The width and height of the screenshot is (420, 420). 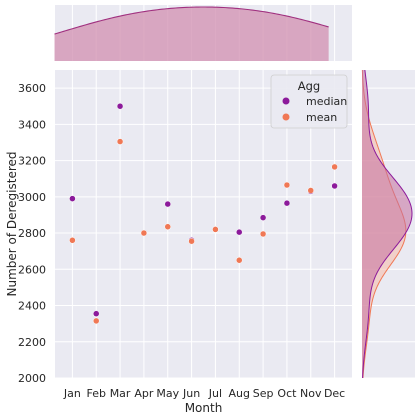 What do you see at coordinates (144, 393) in the screenshot?
I see `x-tick-label: Apr` at bounding box center [144, 393].